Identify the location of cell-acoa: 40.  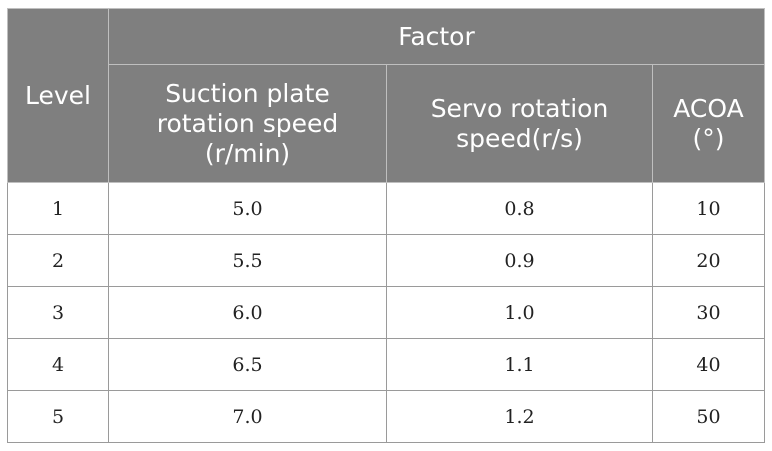
(708, 364).